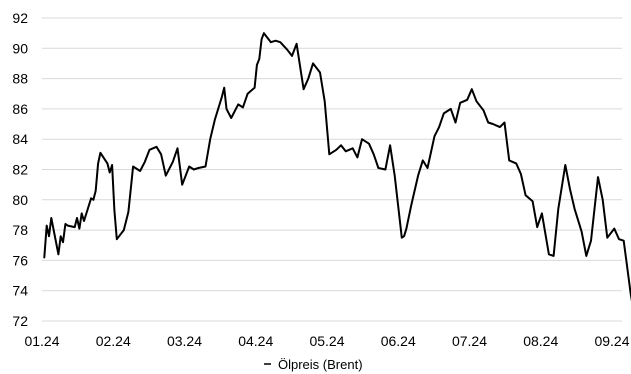 Image resolution: width=631 pixels, height=374 pixels. What do you see at coordinates (20, 321) in the screenshot?
I see `y-tick-label: 72` at bounding box center [20, 321].